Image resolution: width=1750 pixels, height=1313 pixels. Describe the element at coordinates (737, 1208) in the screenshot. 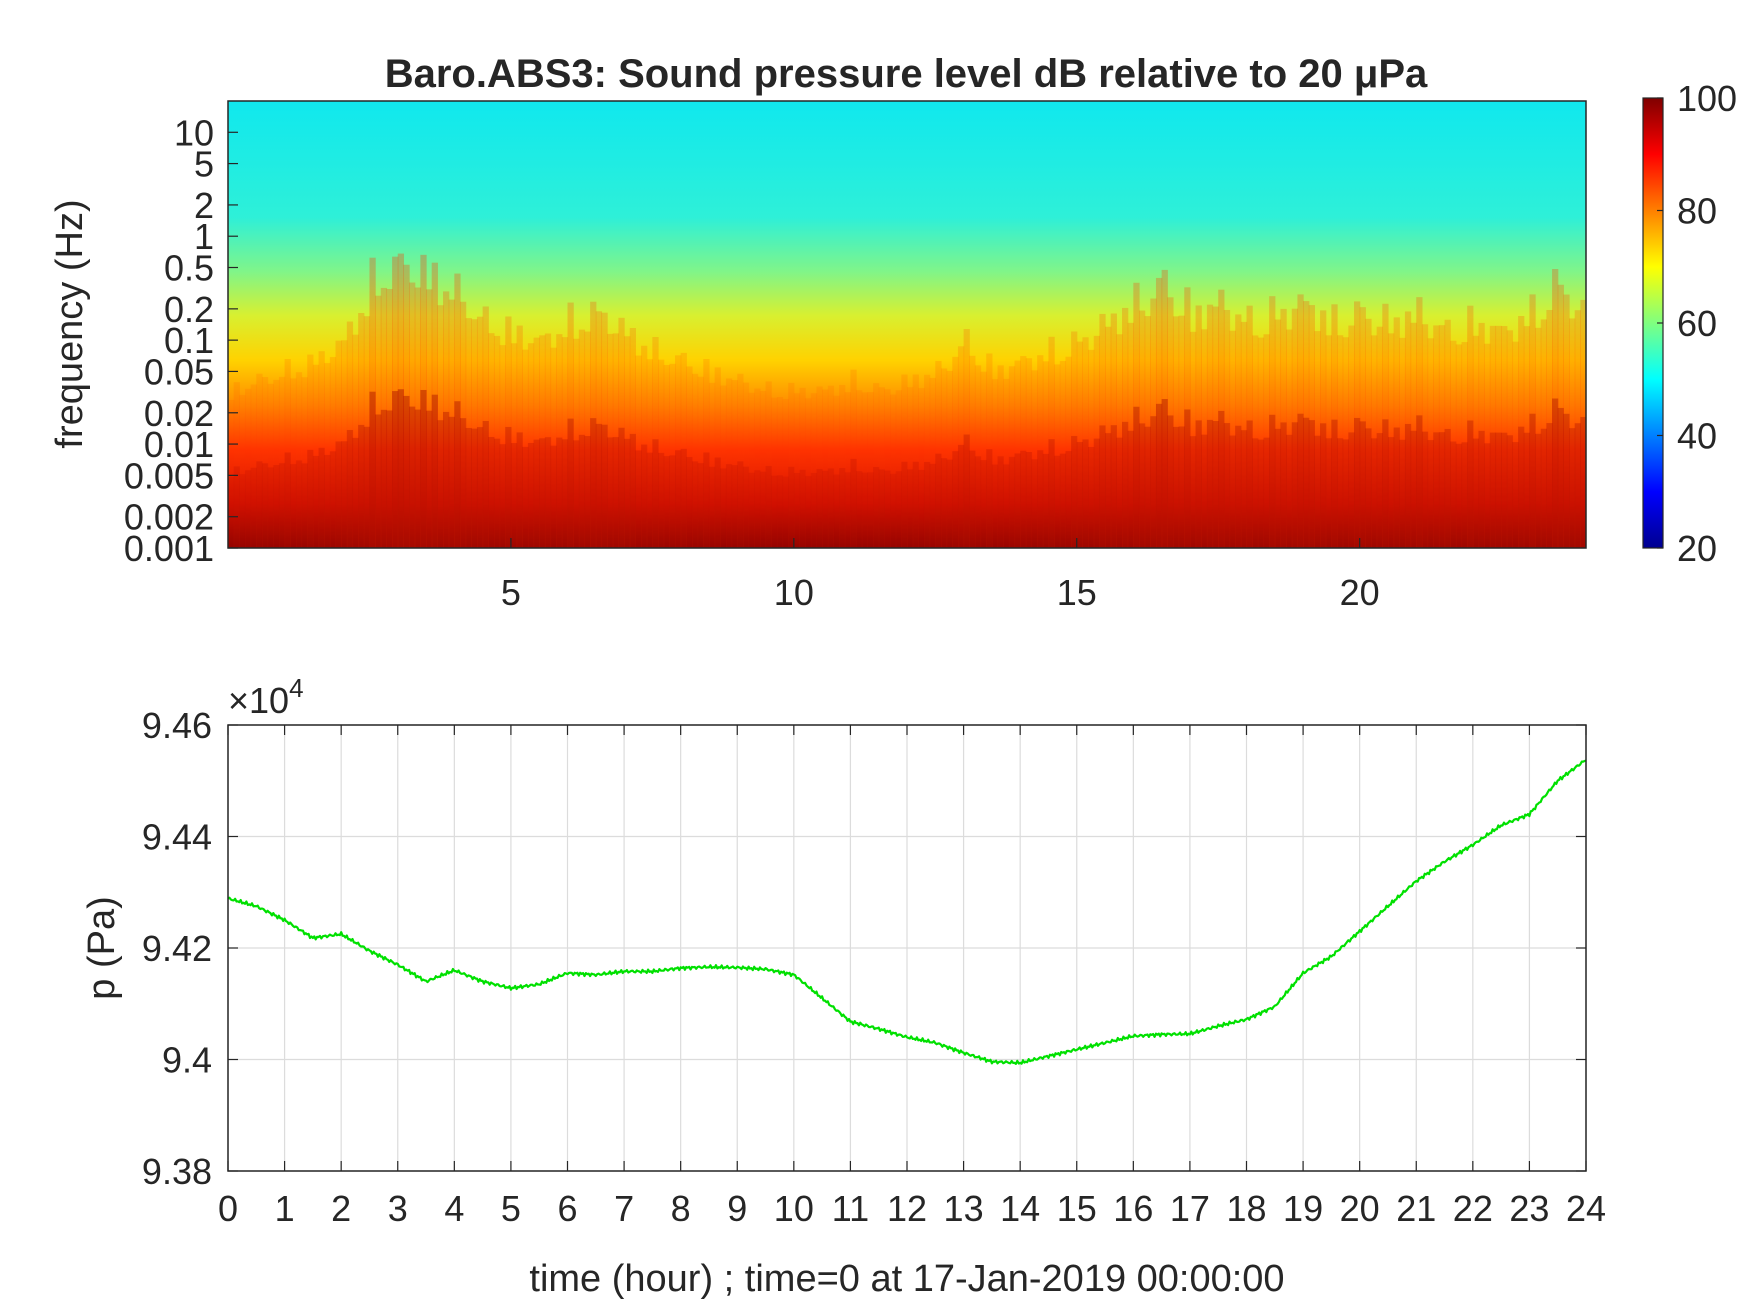

I see `pressure-x-tick-label: 9` at that location.